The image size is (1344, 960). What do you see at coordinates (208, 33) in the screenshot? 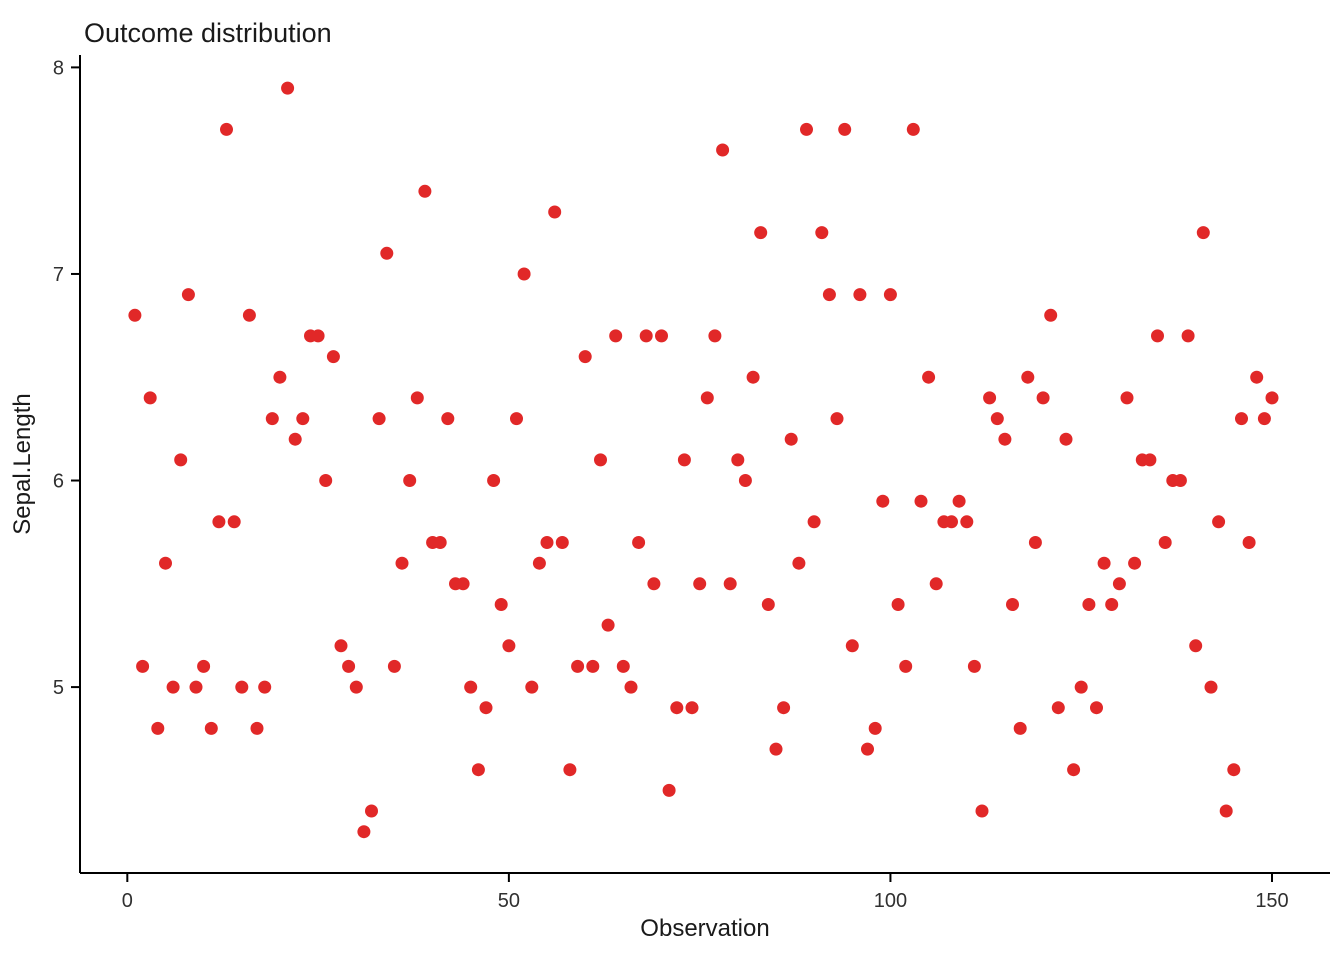
I see `chart-title: Outcome distribution` at bounding box center [208, 33].